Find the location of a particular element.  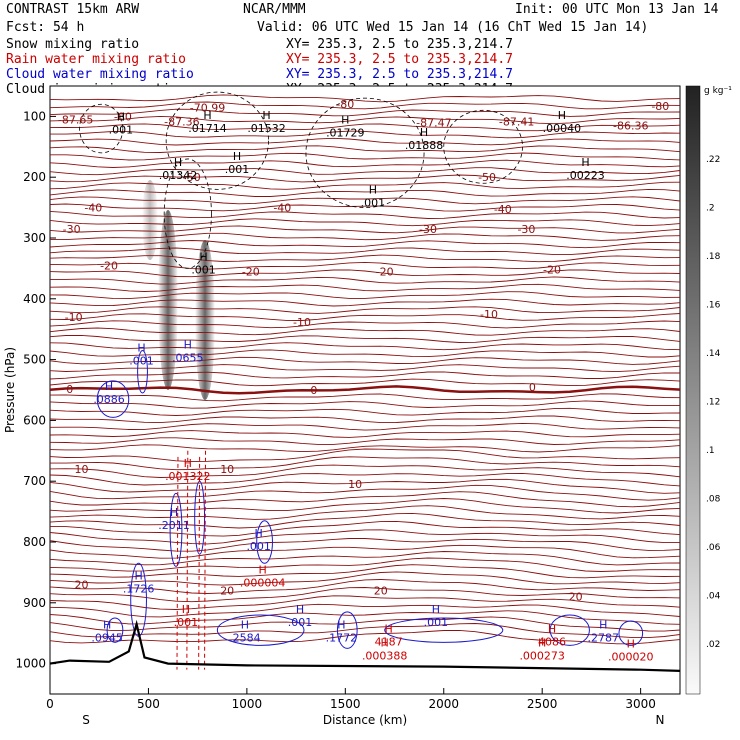

x-axis-title: Distance (km) is located at coordinates (365, 720).